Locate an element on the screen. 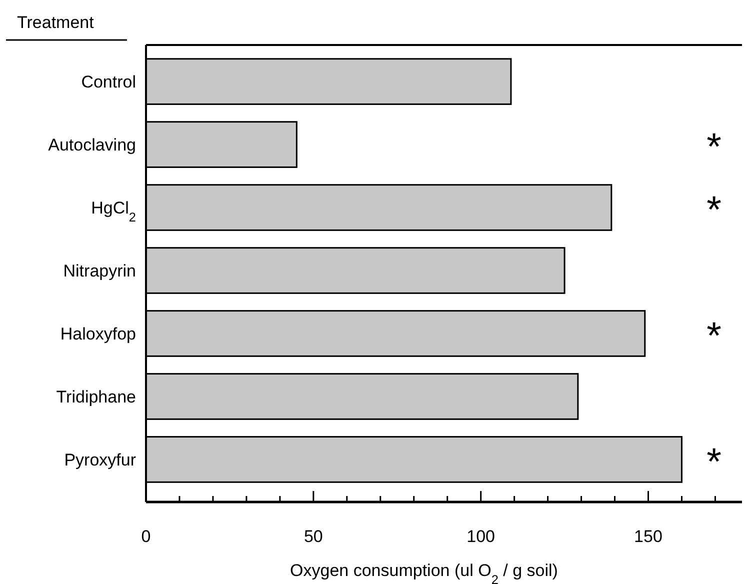  y-tick-label: Pyroxyfur is located at coordinates (100, 460).